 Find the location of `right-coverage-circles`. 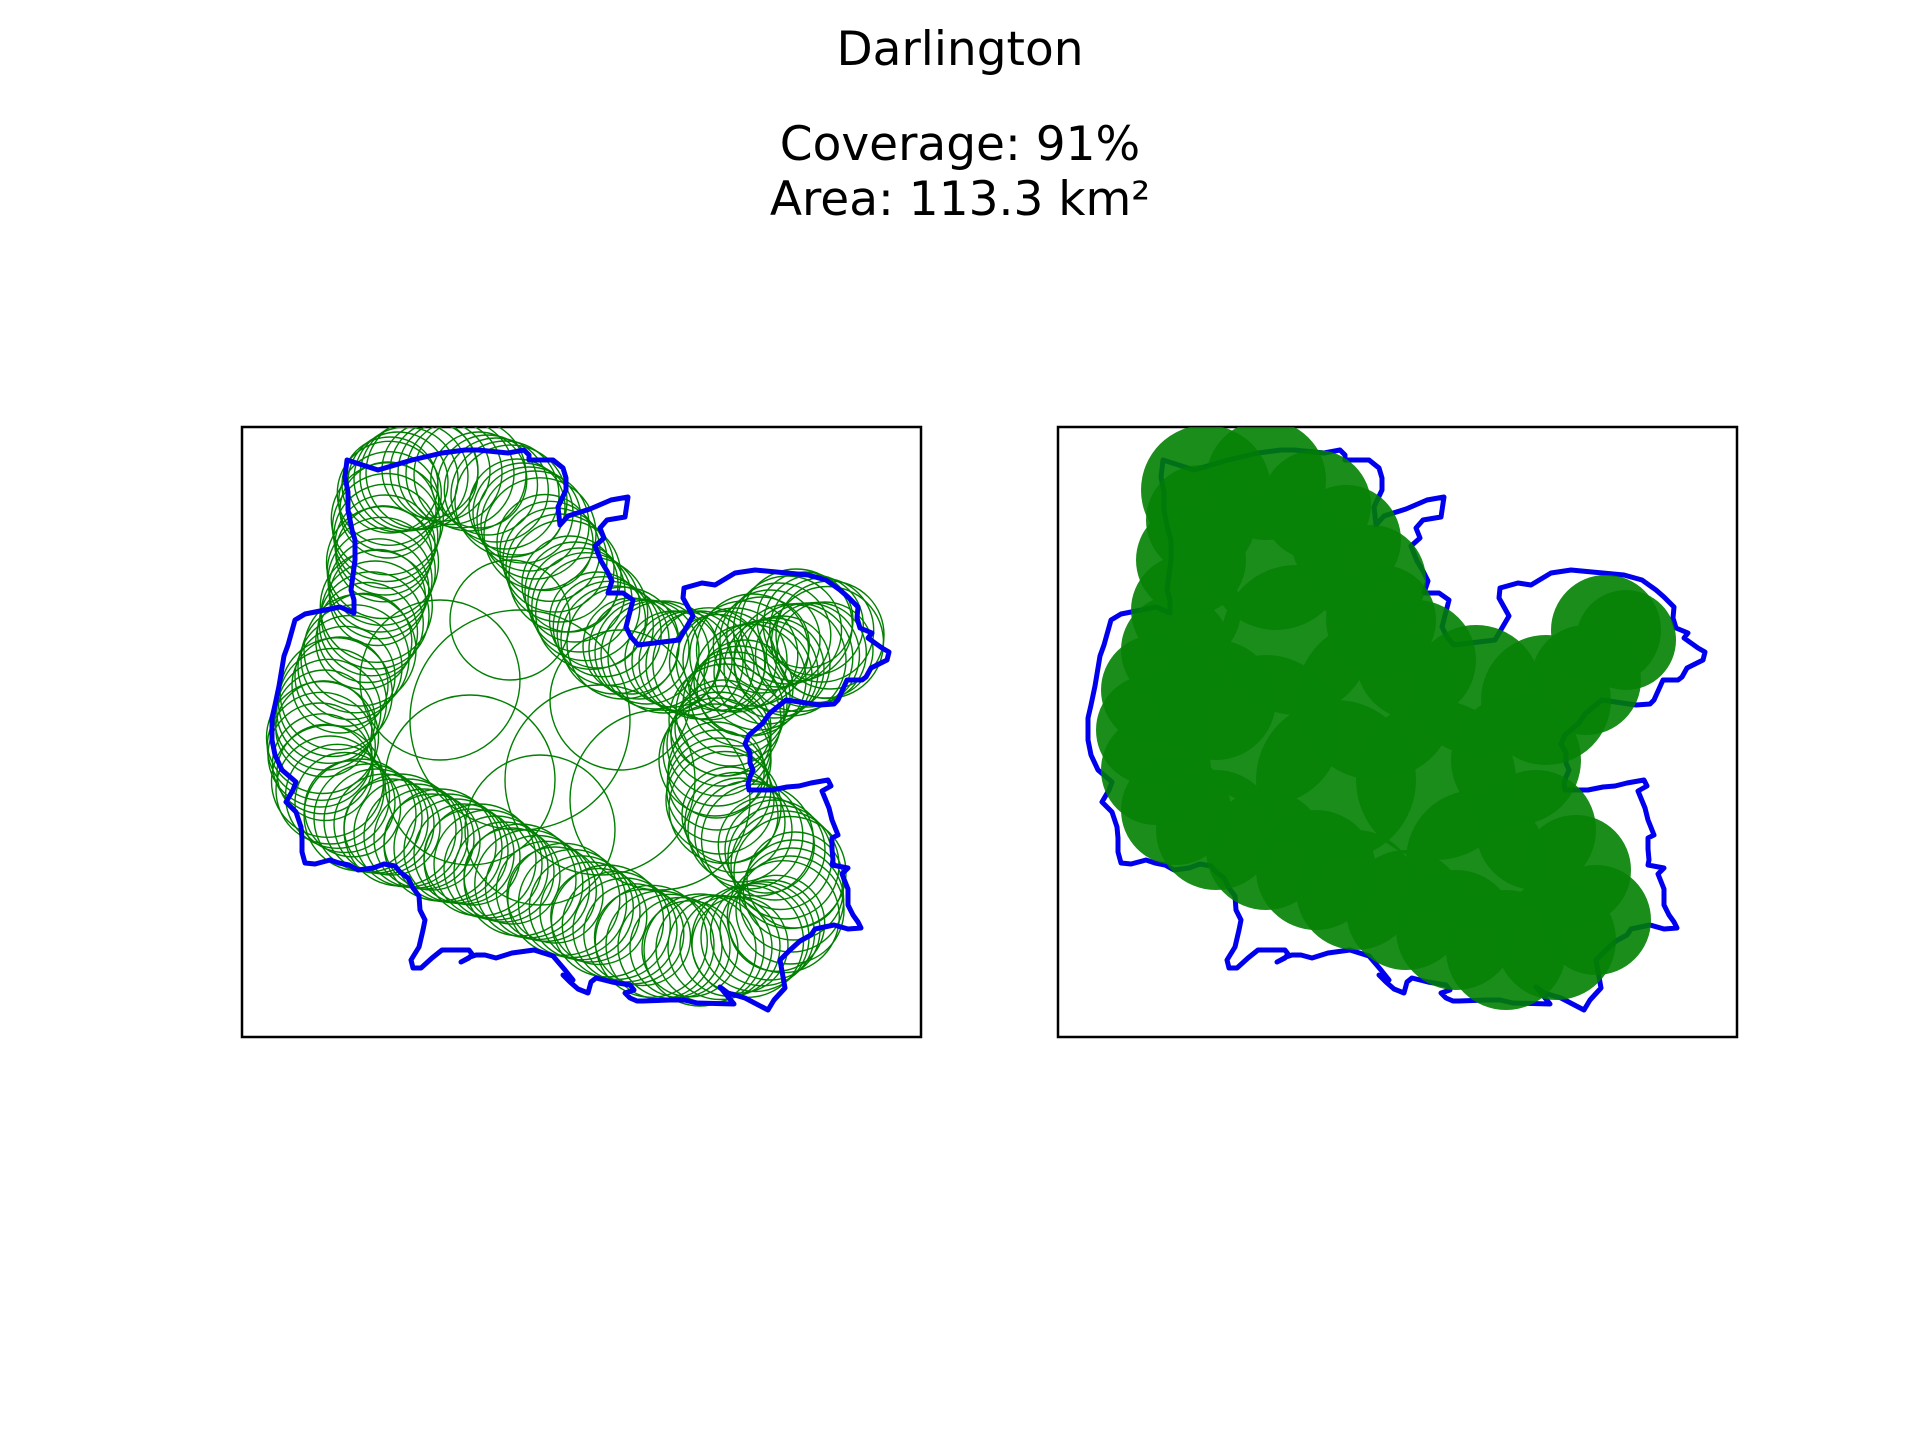

right-coverage-circles is located at coordinates (1386, 718).